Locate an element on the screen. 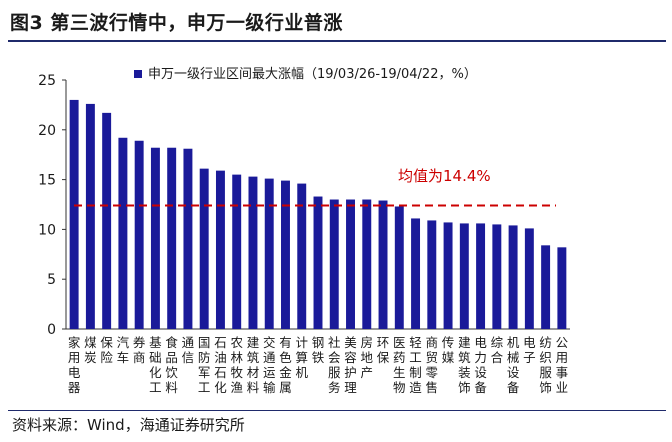  x-tick-label: 煤炭 is located at coordinates (90, 350).